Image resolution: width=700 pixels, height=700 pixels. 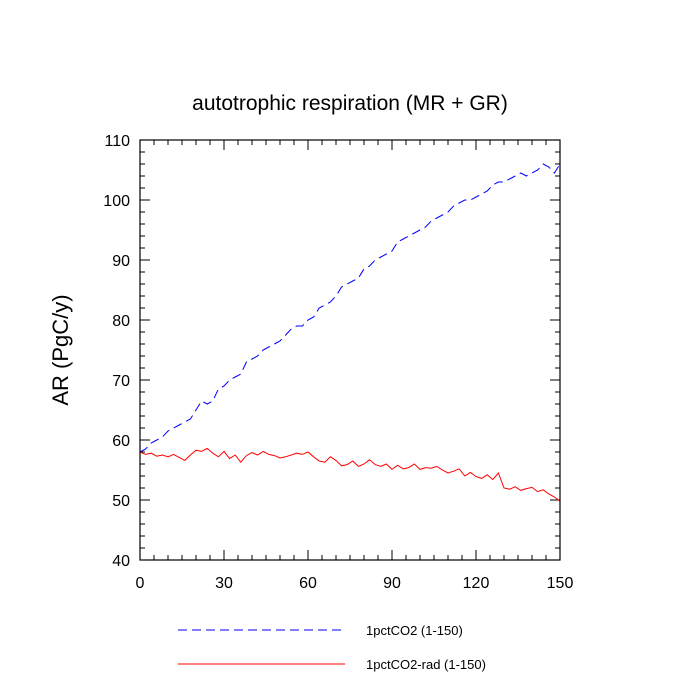 I want to click on y-tick-label: 80, so click(x=121, y=321).